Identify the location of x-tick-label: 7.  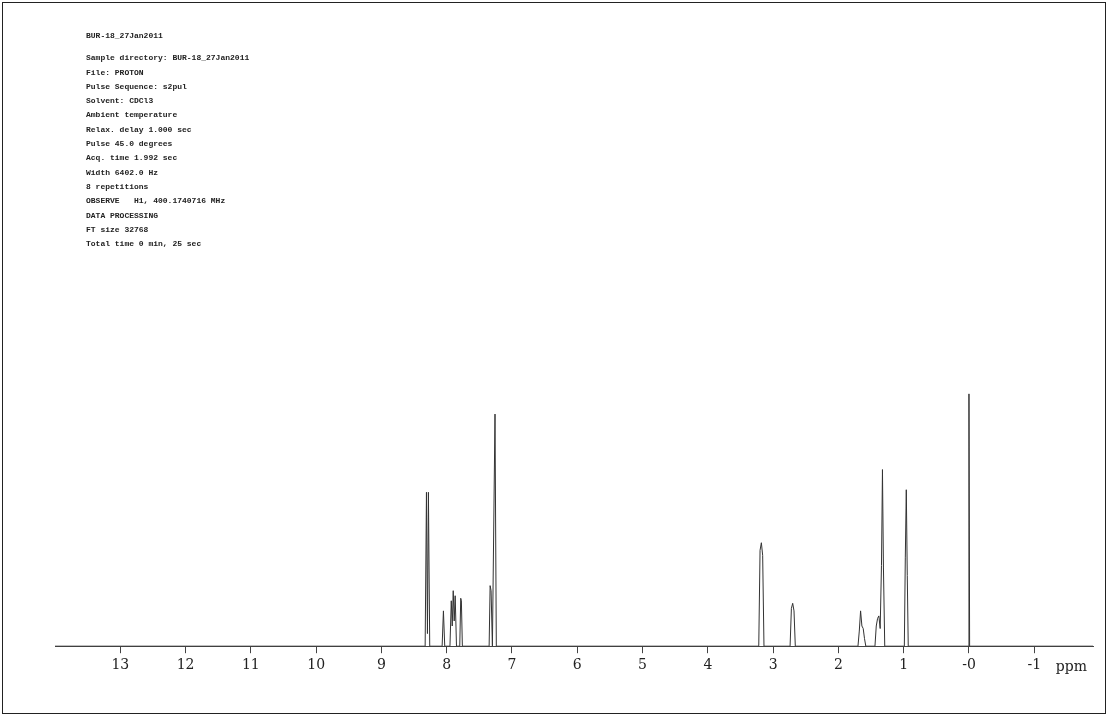
(512, 664).